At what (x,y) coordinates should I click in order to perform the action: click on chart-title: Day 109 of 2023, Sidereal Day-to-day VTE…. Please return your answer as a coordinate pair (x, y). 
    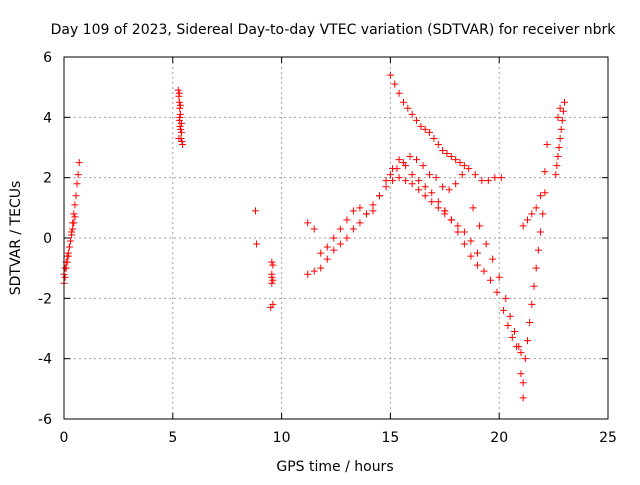
    Looking at the image, I should click on (334, 30).